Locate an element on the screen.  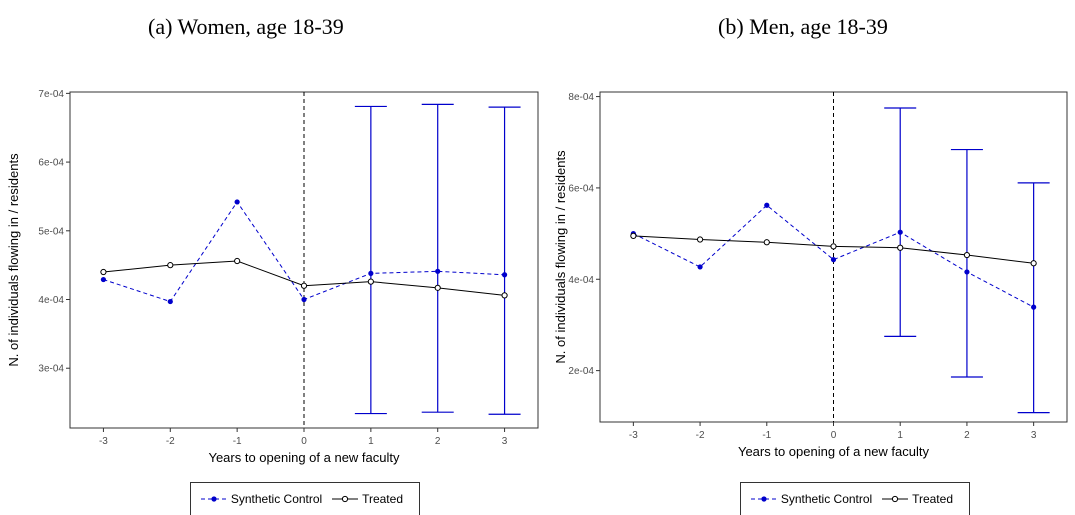
y-tick-label: 8e-04 is located at coordinates (581, 97).